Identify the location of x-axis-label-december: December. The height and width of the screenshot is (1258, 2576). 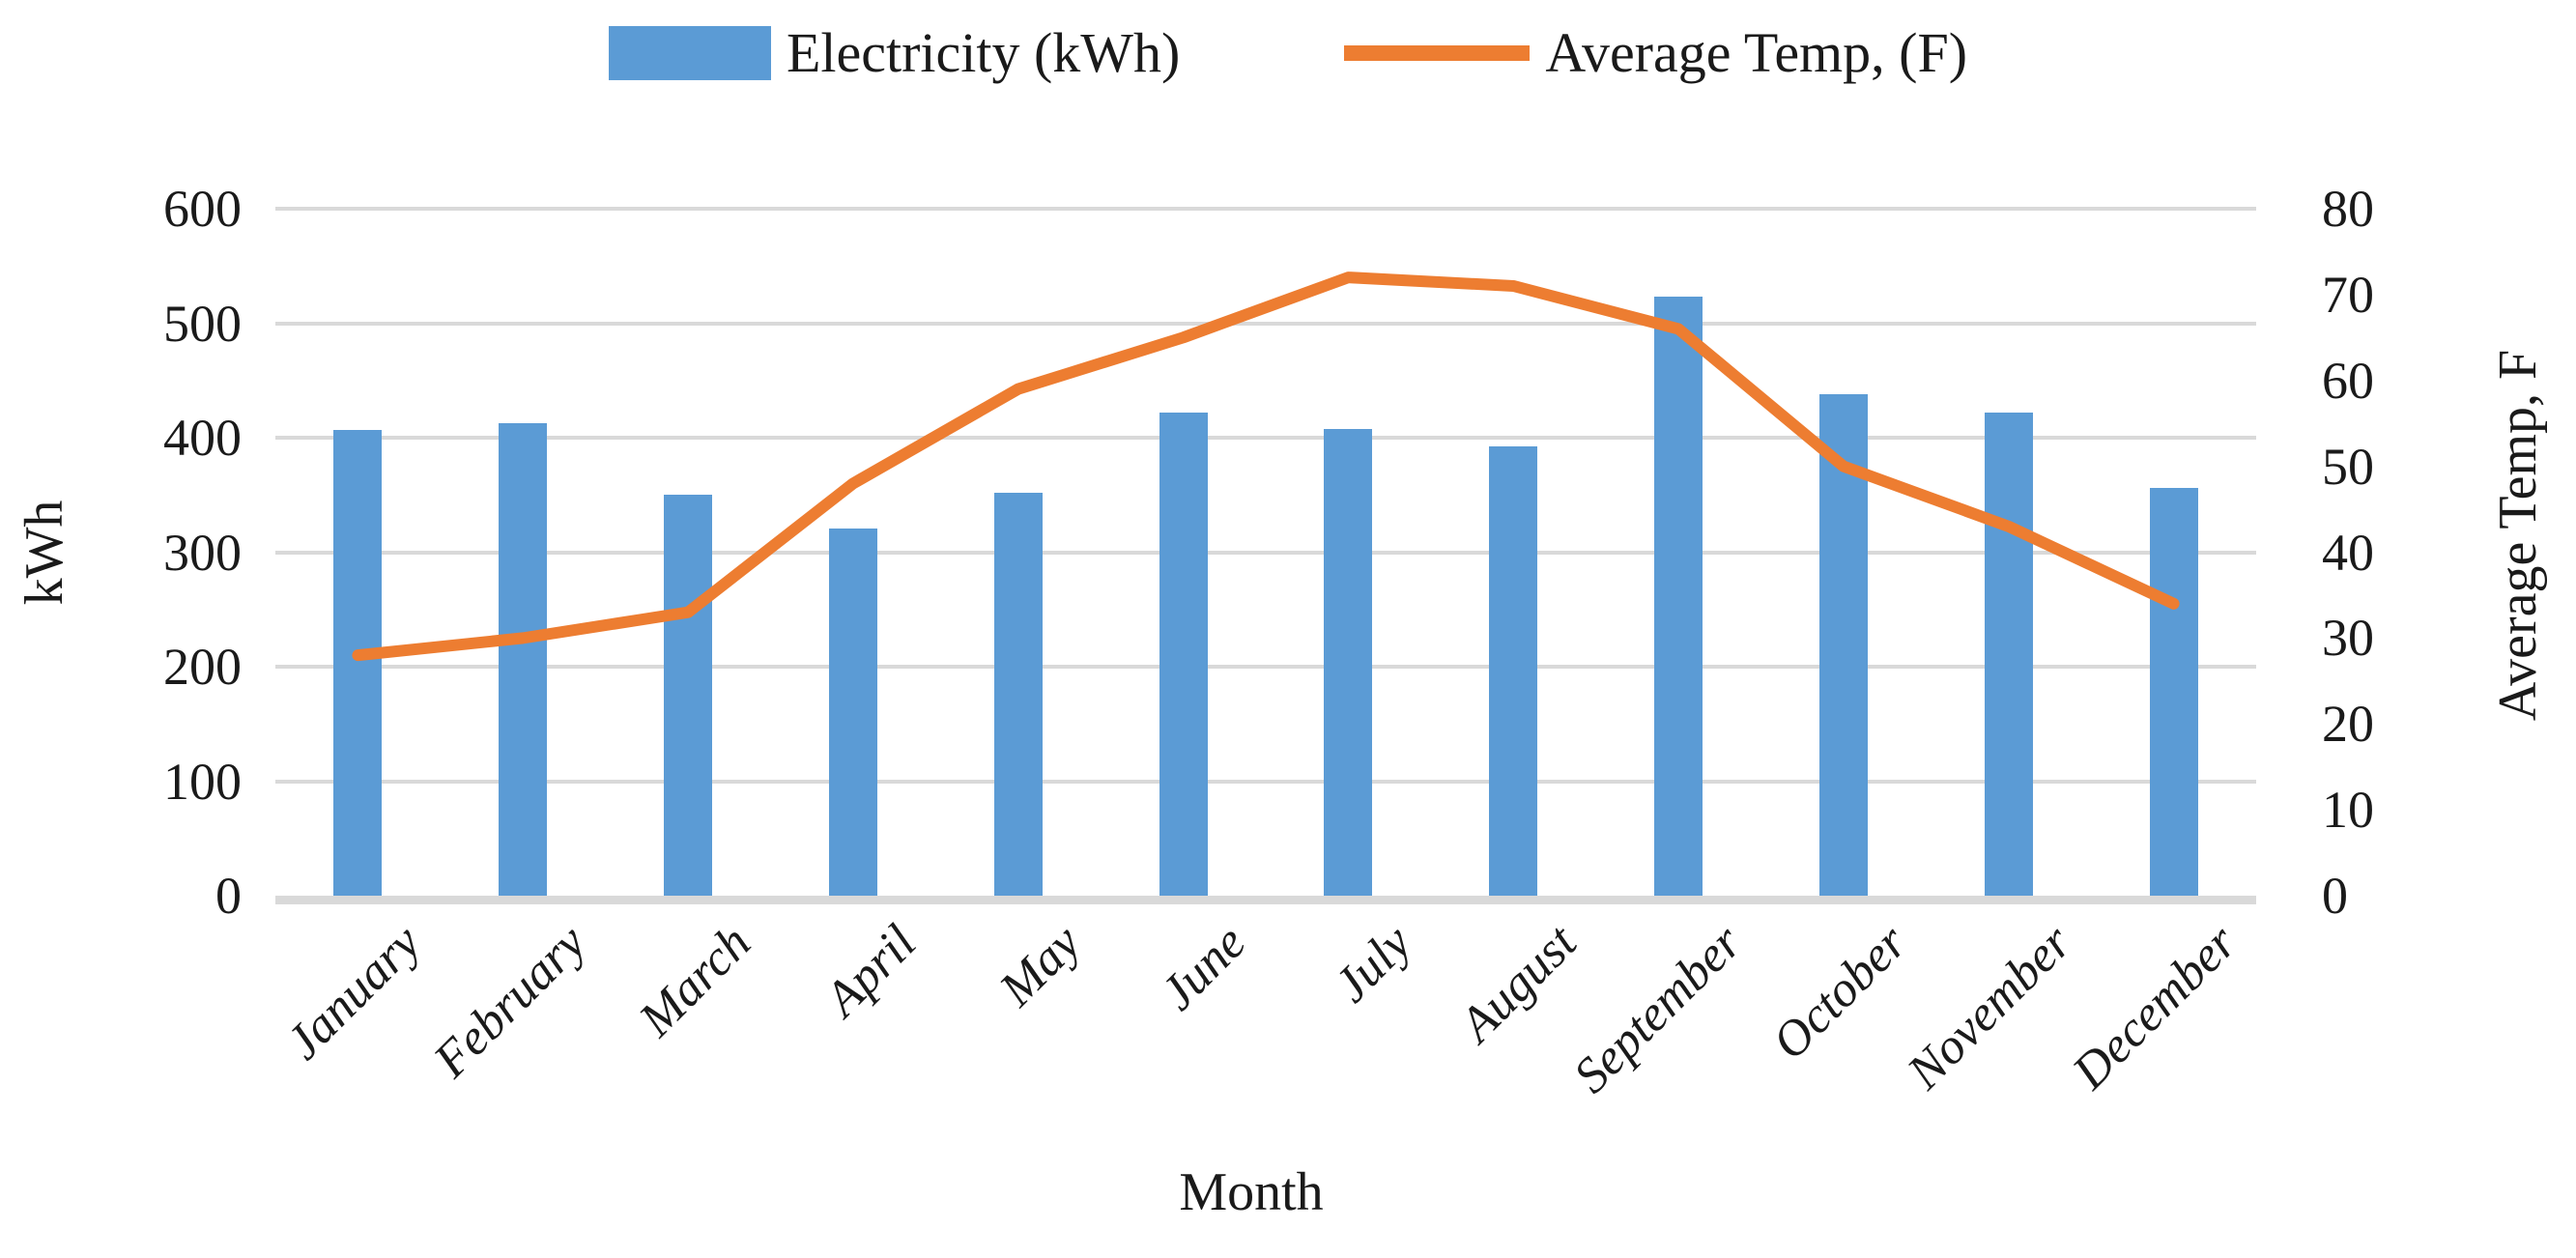
(2155, 1007).